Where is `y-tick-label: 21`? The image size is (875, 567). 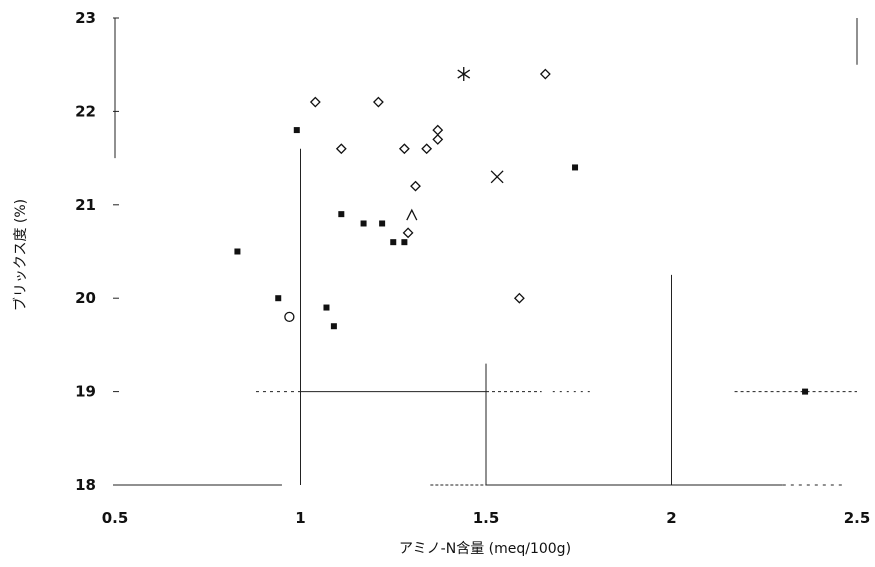
y-tick-label: 21 is located at coordinates (85, 205).